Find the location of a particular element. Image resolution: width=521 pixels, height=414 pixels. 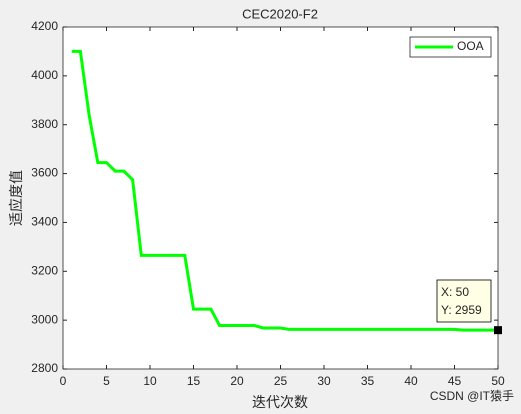

x-tick-label: 50 is located at coordinates (498, 381).